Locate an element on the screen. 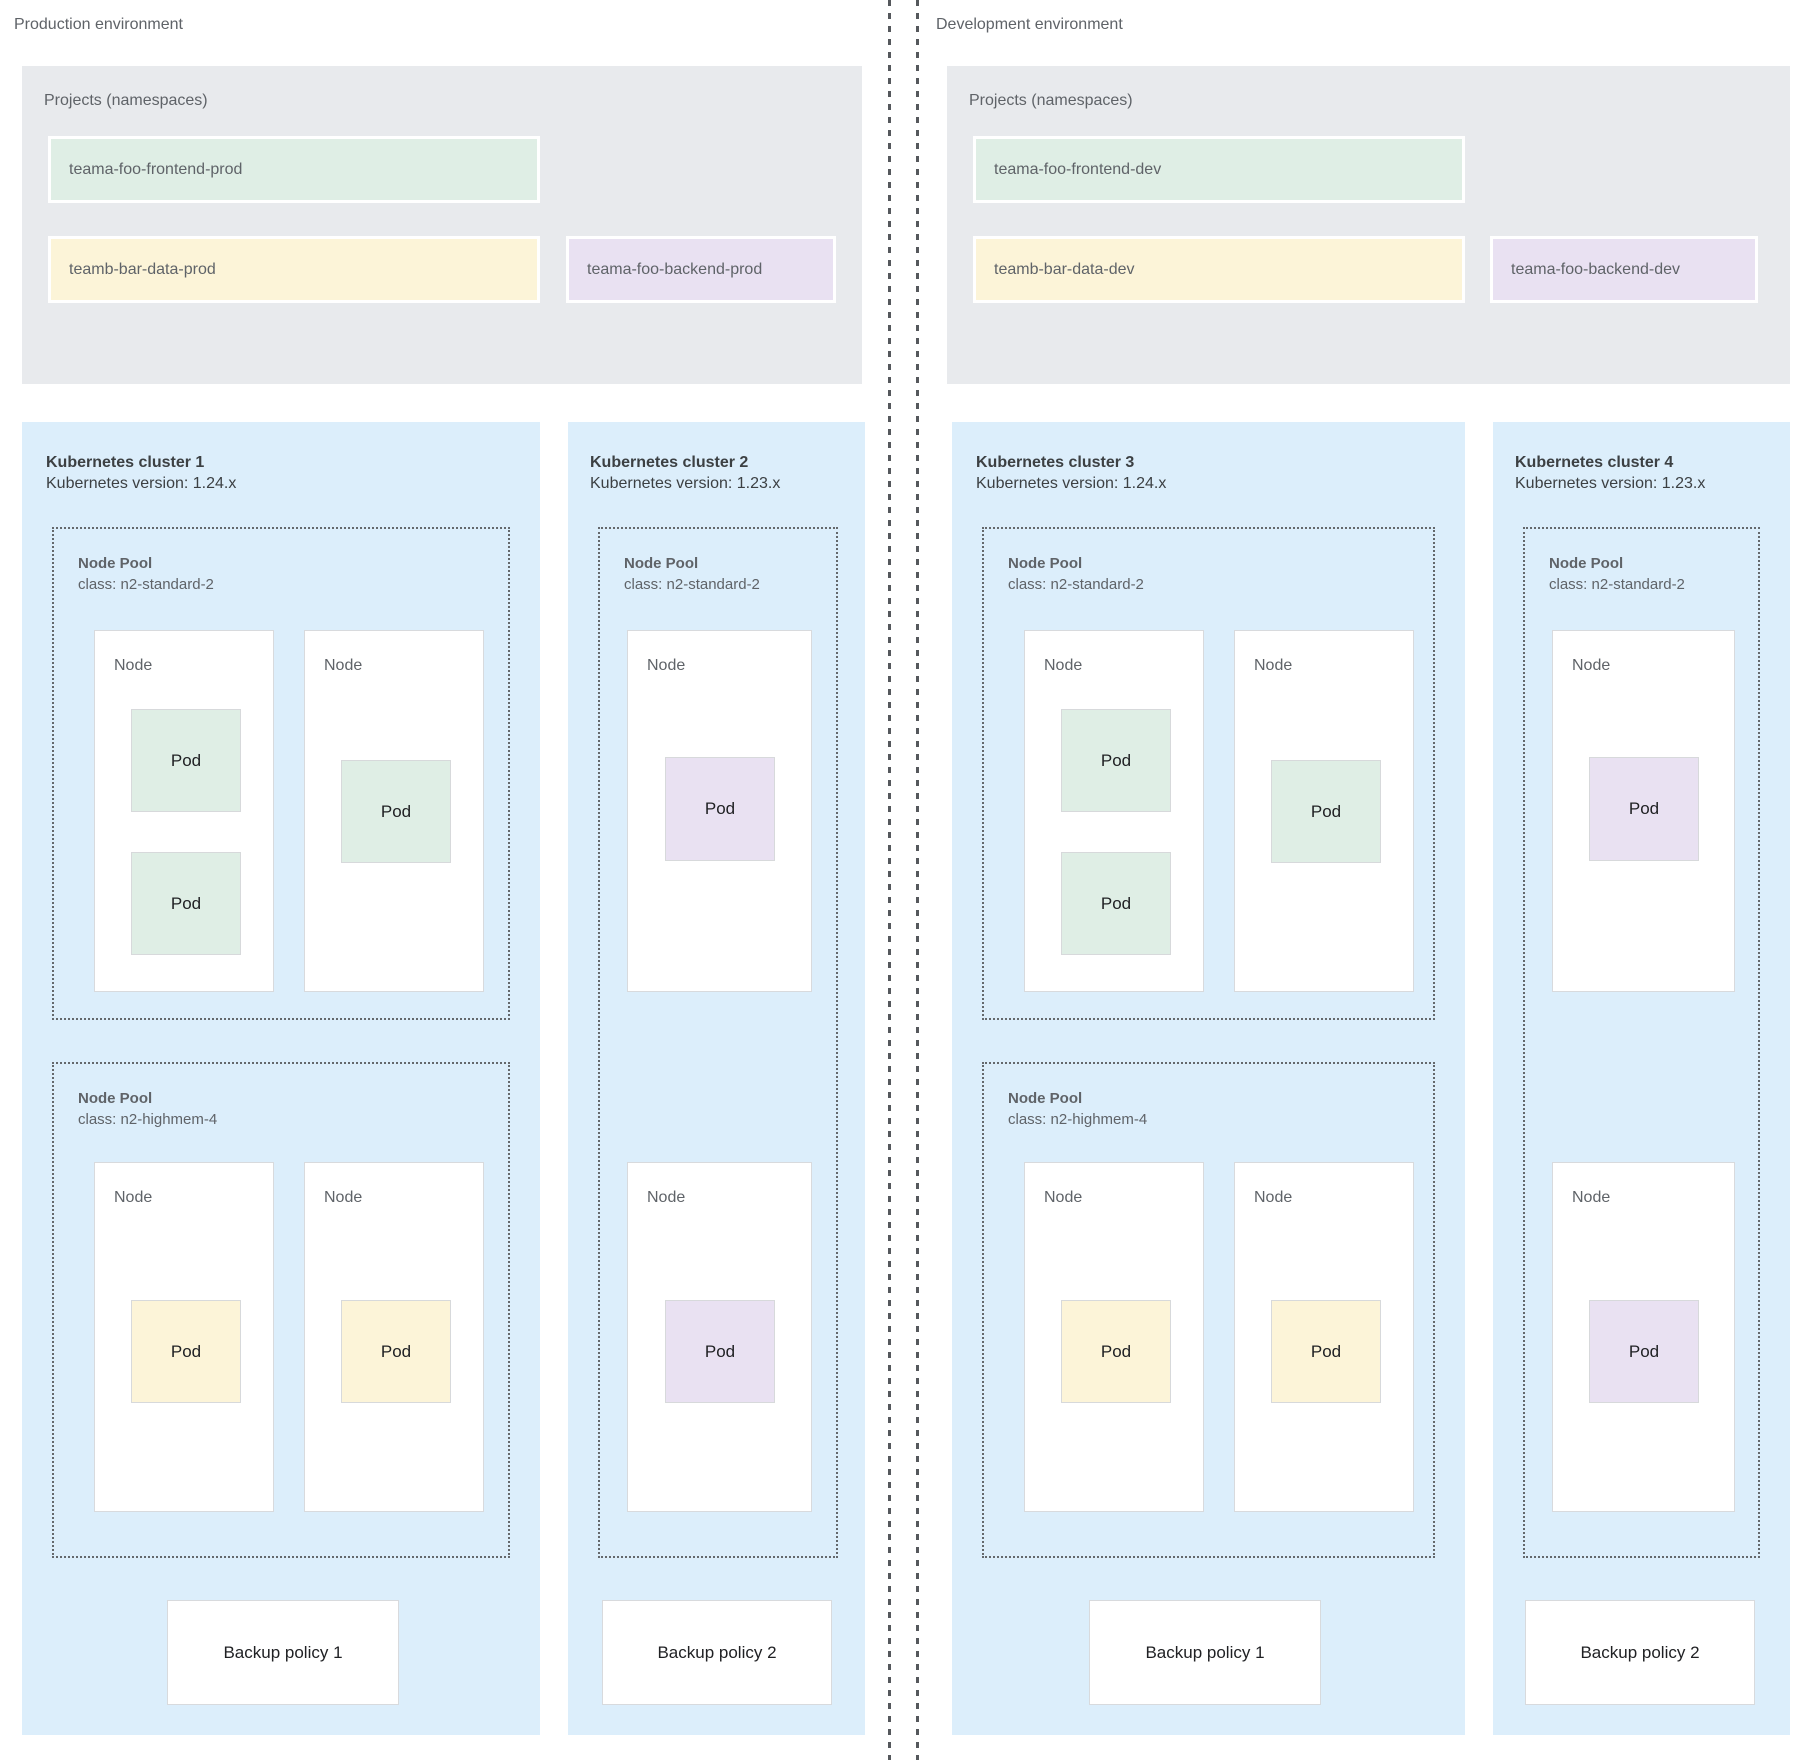 The height and width of the screenshot is (1760, 1800). cluster-title: Kubernetes cluster 1 is located at coordinates (125, 462).